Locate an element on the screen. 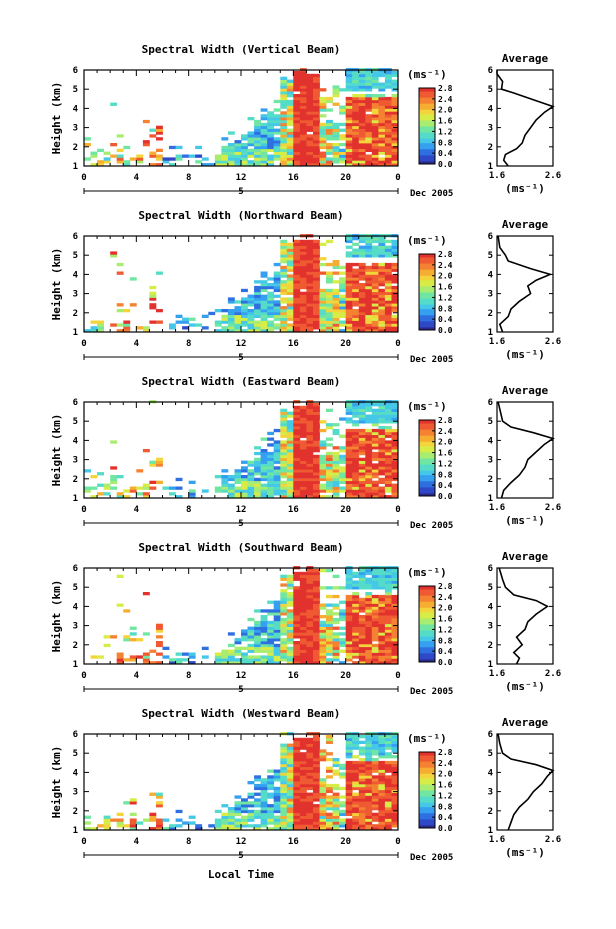 Image resolution: width=616 pixels, height=929 pixels. panel-title: Spectral Width (Vertical Beam) is located at coordinates (241, 49).